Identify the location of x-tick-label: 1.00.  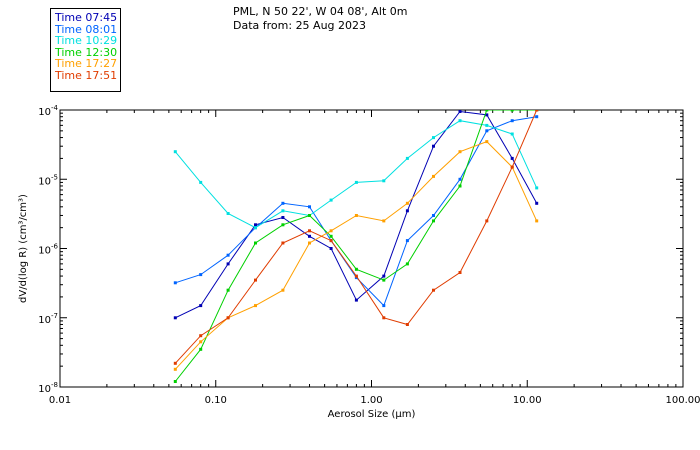
(371, 400).